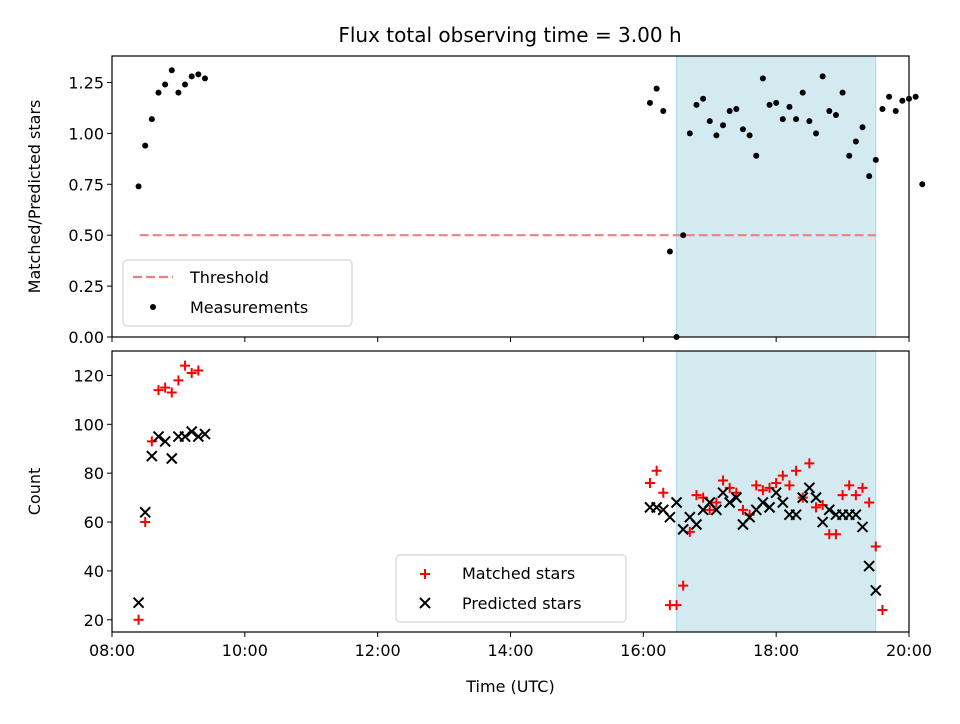  What do you see at coordinates (511, 588) in the screenshot?
I see `legend: Matched stars Predicted stars` at bounding box center [511, 588].